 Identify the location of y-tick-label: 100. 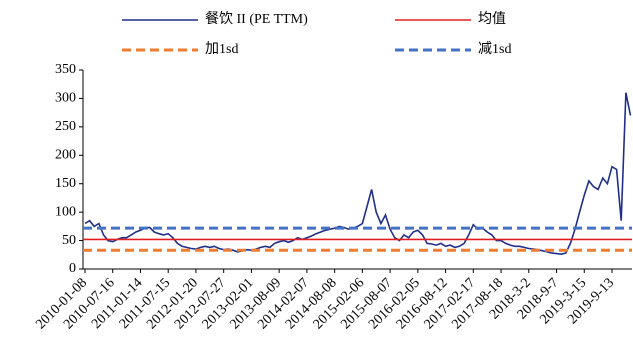
(65, 211).